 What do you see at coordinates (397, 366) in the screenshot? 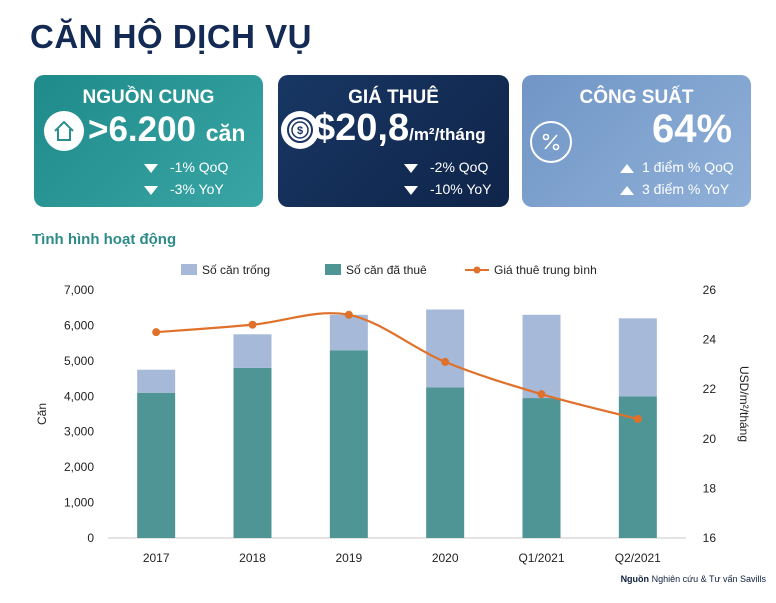
I see `avg-rent-line` at bounding box center [397, 366].